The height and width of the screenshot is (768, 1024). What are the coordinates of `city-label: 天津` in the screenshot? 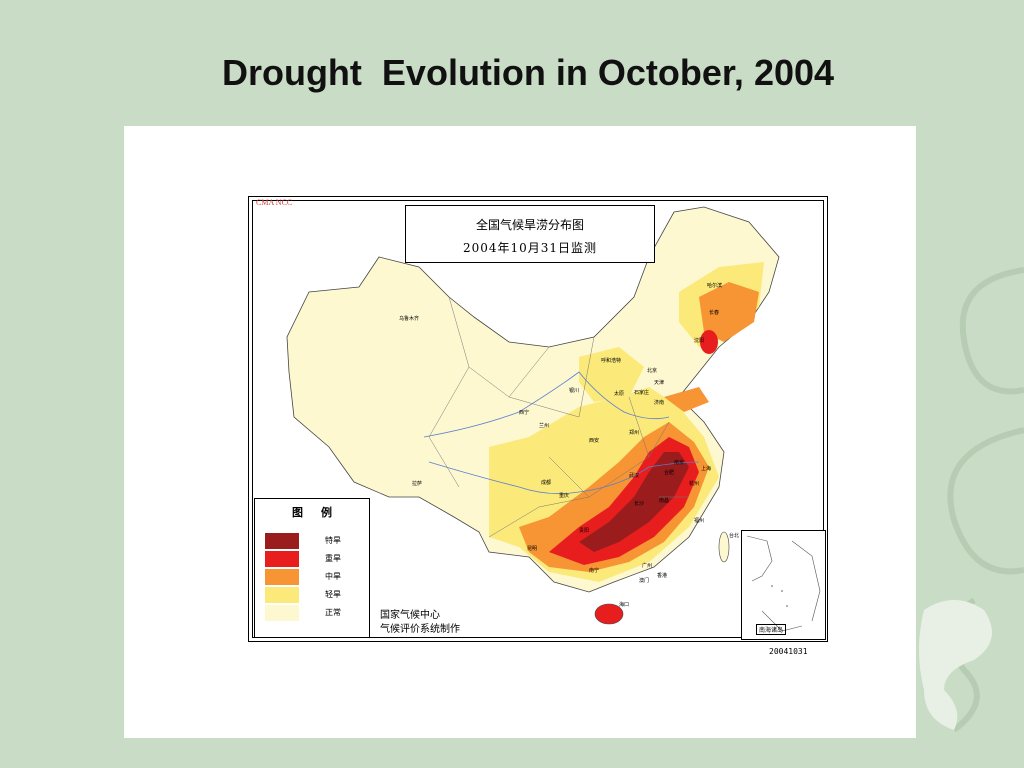 It's located at (659, 383).